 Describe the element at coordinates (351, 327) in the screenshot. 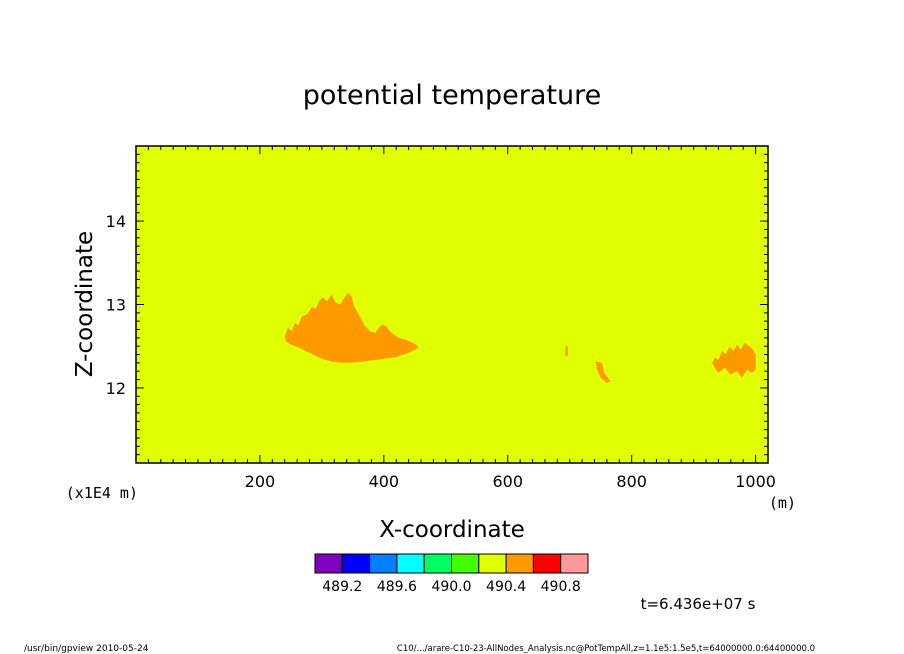

I see `anomaly-main-cell` at that location.